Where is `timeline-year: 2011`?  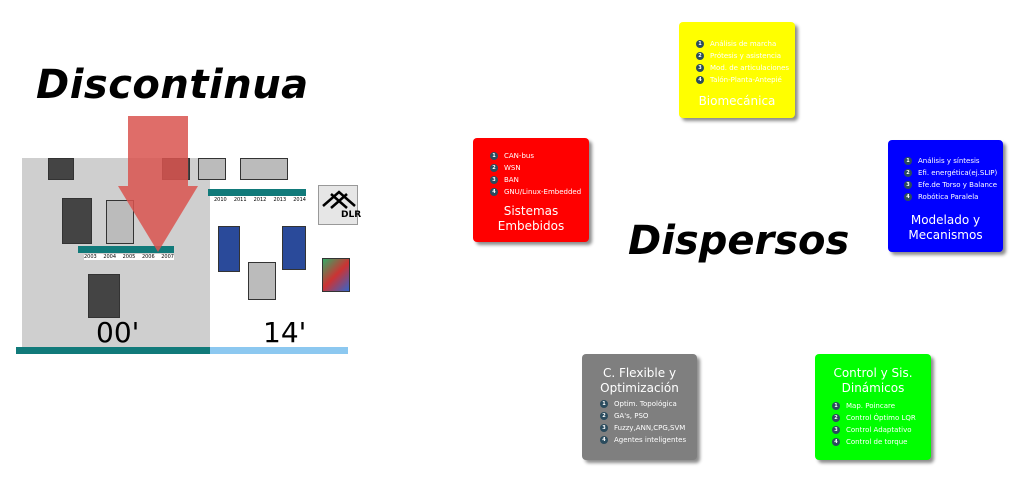 timeline-year: 2011 is located at coordinates (240, 200).